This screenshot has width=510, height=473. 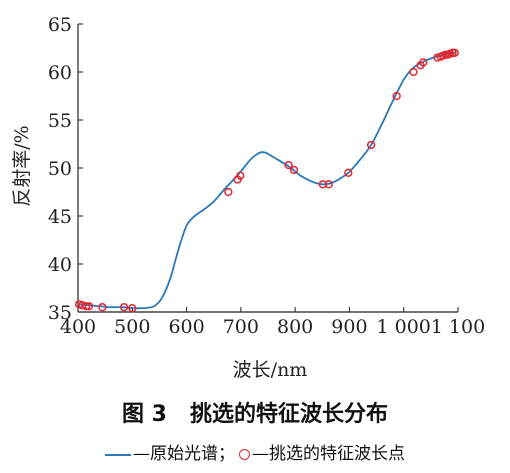 I want to click on x-tick-label: 1 100, so click(x=458, y=327).